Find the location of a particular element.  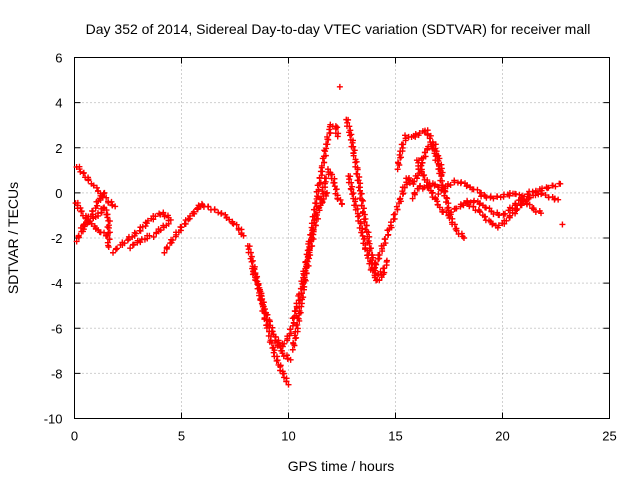

y-axis-label: SDTVAR / TECUs is located at coordinates (13, 238).